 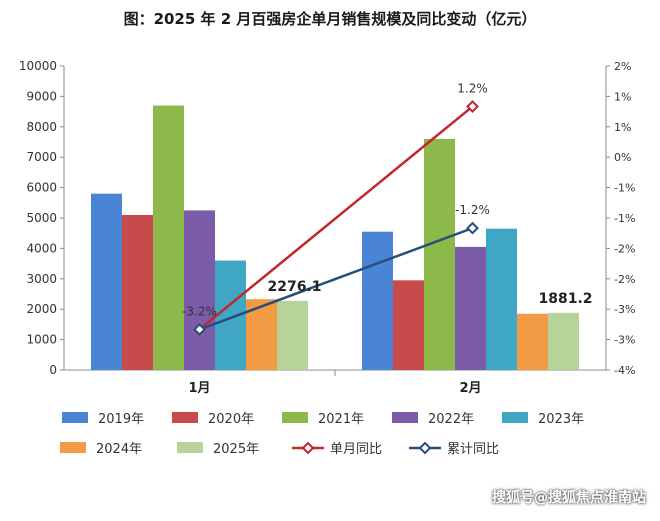 What do you see at coordinates (121, 419) in the screenshot?
I see `legend-label: 2019年` at bounding box center [121, 419].